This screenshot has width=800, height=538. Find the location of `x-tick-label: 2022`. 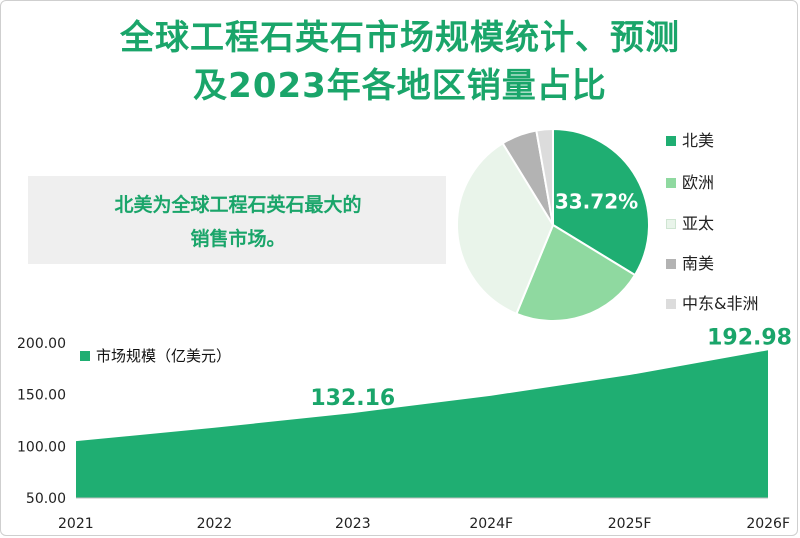

x-tick-label: 2022 is located at coordinates (215, 524).